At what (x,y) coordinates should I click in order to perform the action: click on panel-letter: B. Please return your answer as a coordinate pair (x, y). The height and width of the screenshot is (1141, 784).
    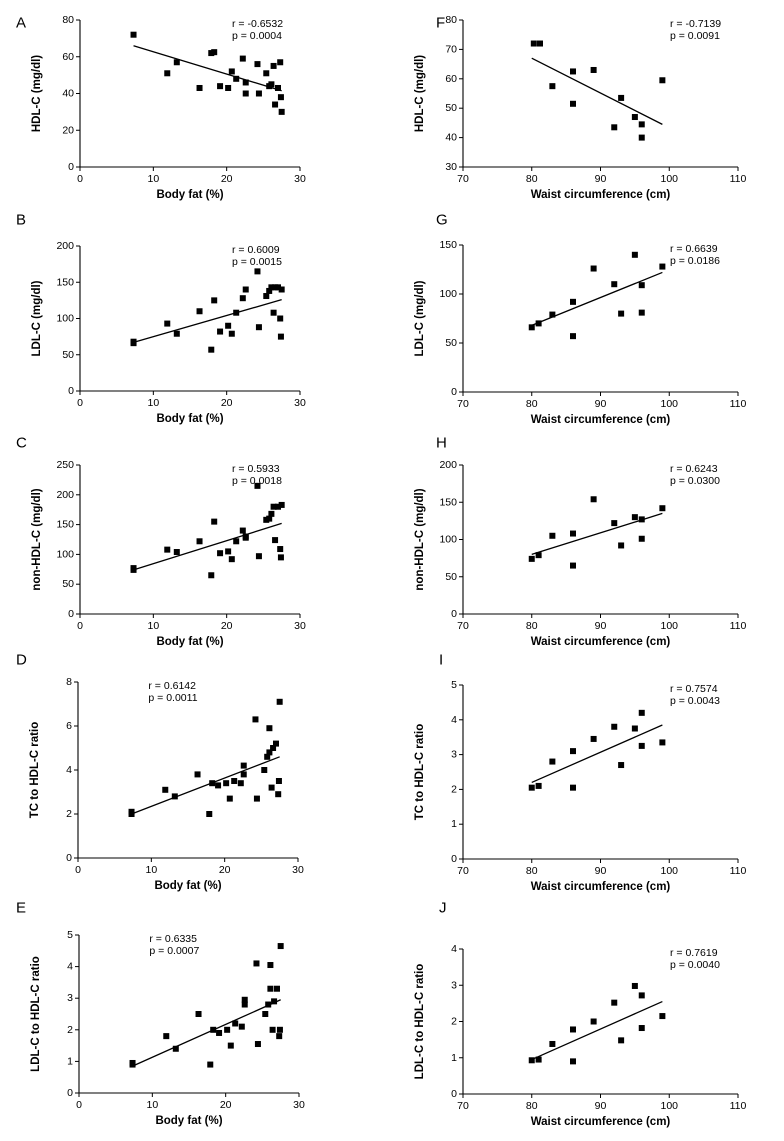
    Looking at the image, I should click on (21, 219).